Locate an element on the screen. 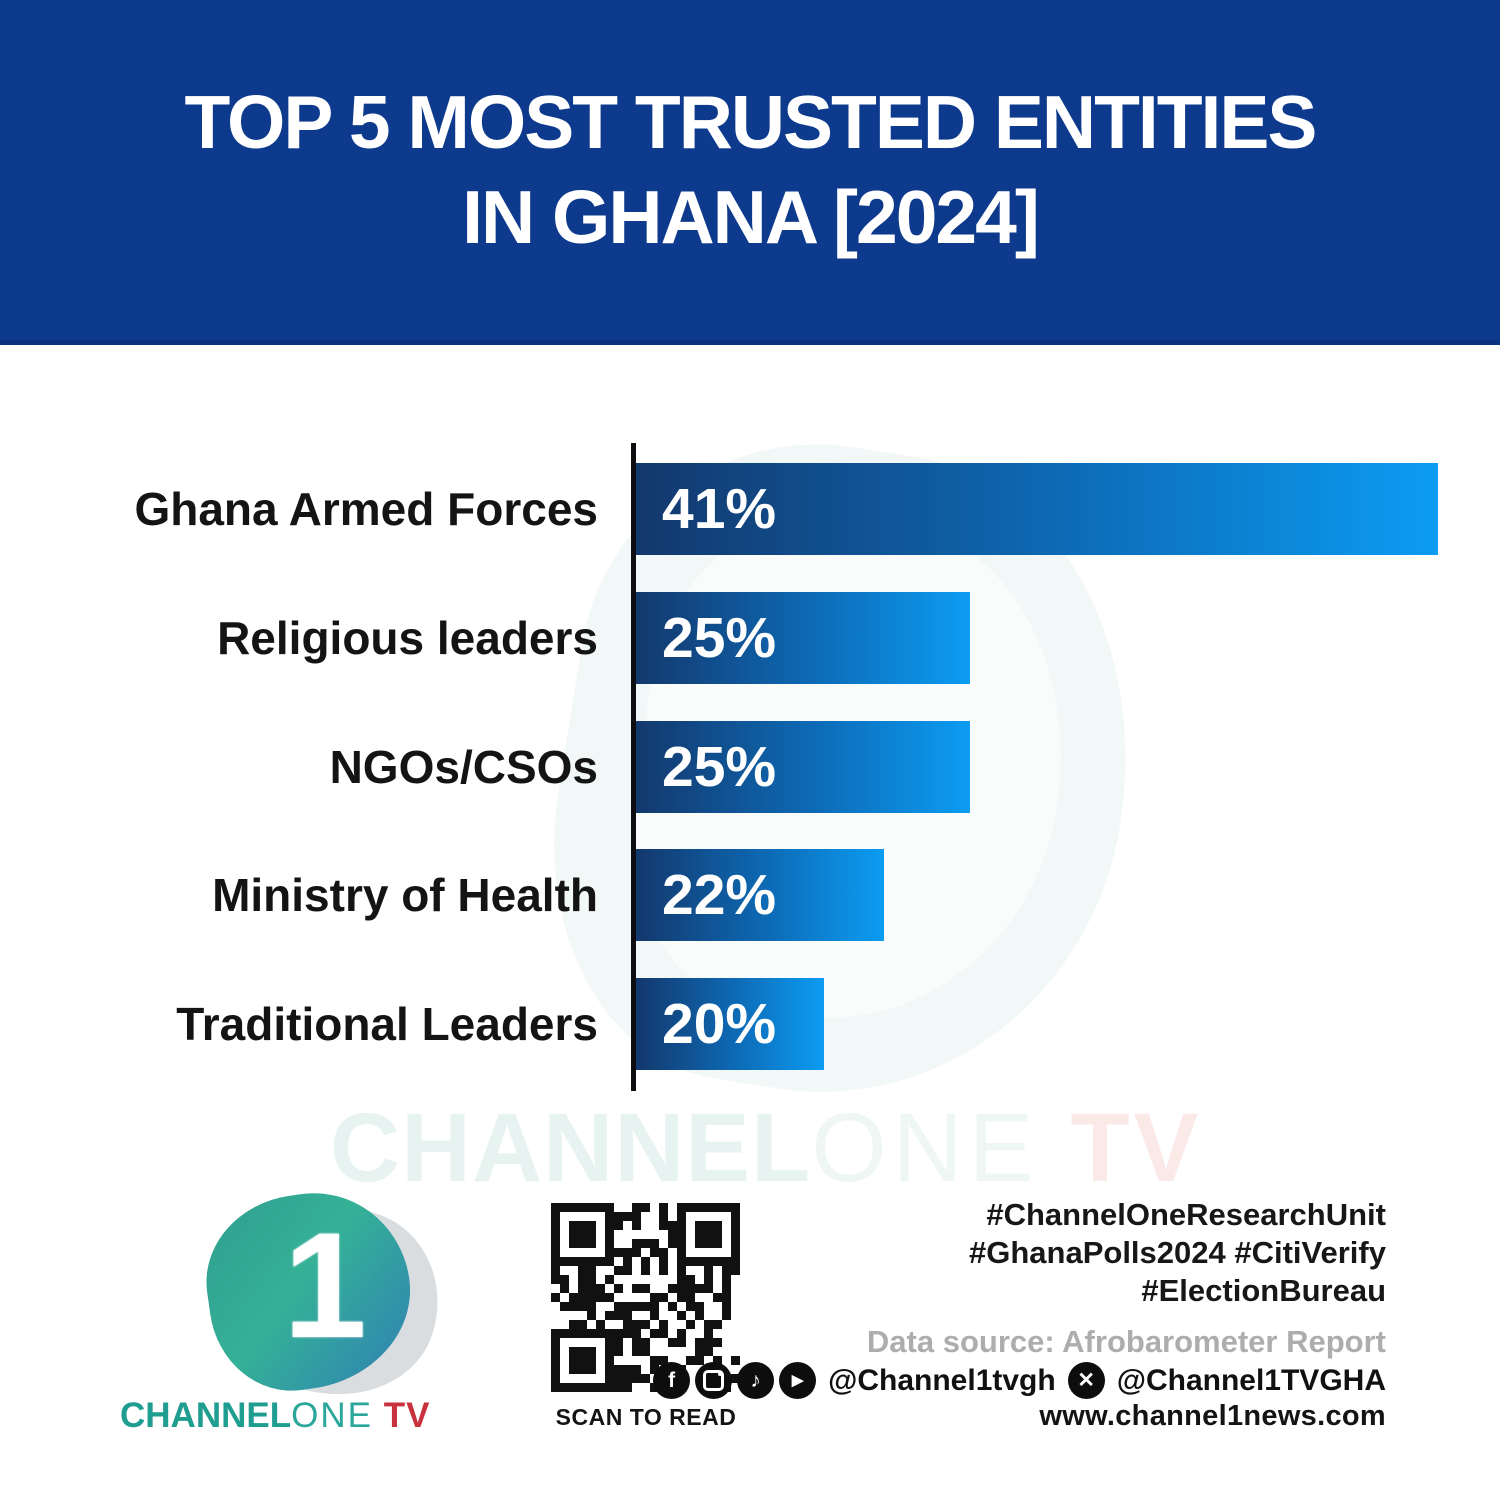 This screenshot has height=1500, width=1500. brand-watermark-one: ONE is located at coordinates (925, 1147).